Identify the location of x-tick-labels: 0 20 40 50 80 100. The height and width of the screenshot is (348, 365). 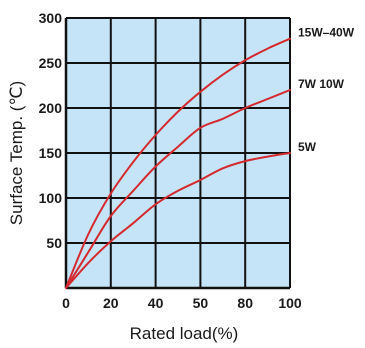
(182, 303).